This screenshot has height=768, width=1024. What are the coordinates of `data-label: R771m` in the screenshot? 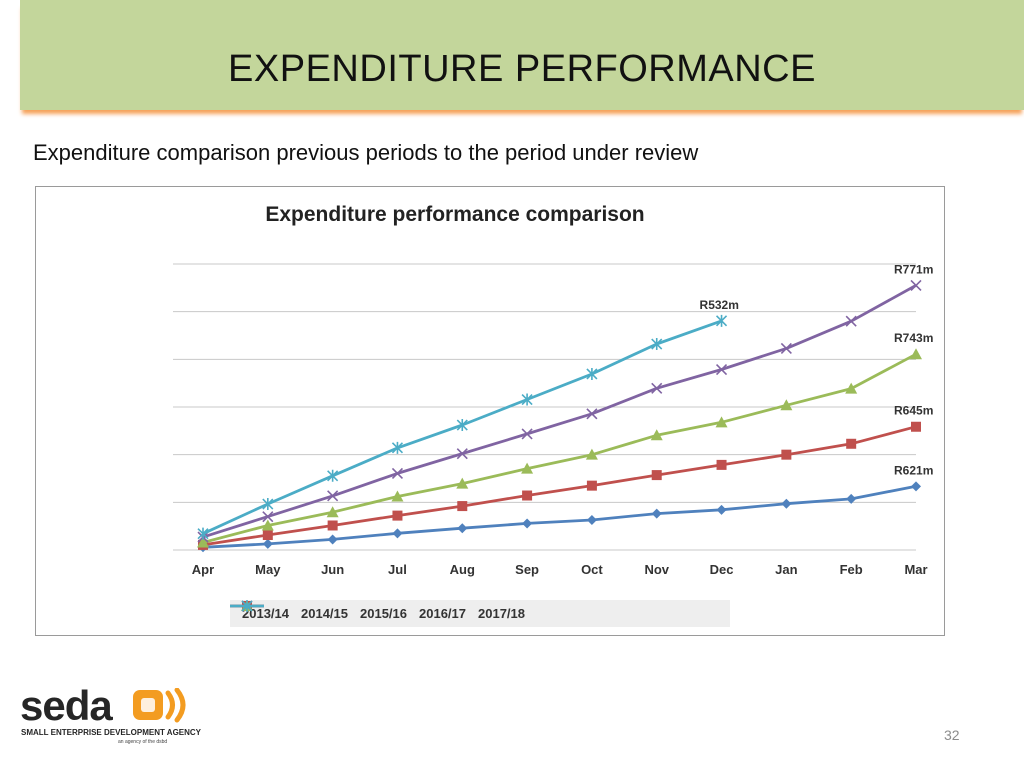 It's located at (913, 269).